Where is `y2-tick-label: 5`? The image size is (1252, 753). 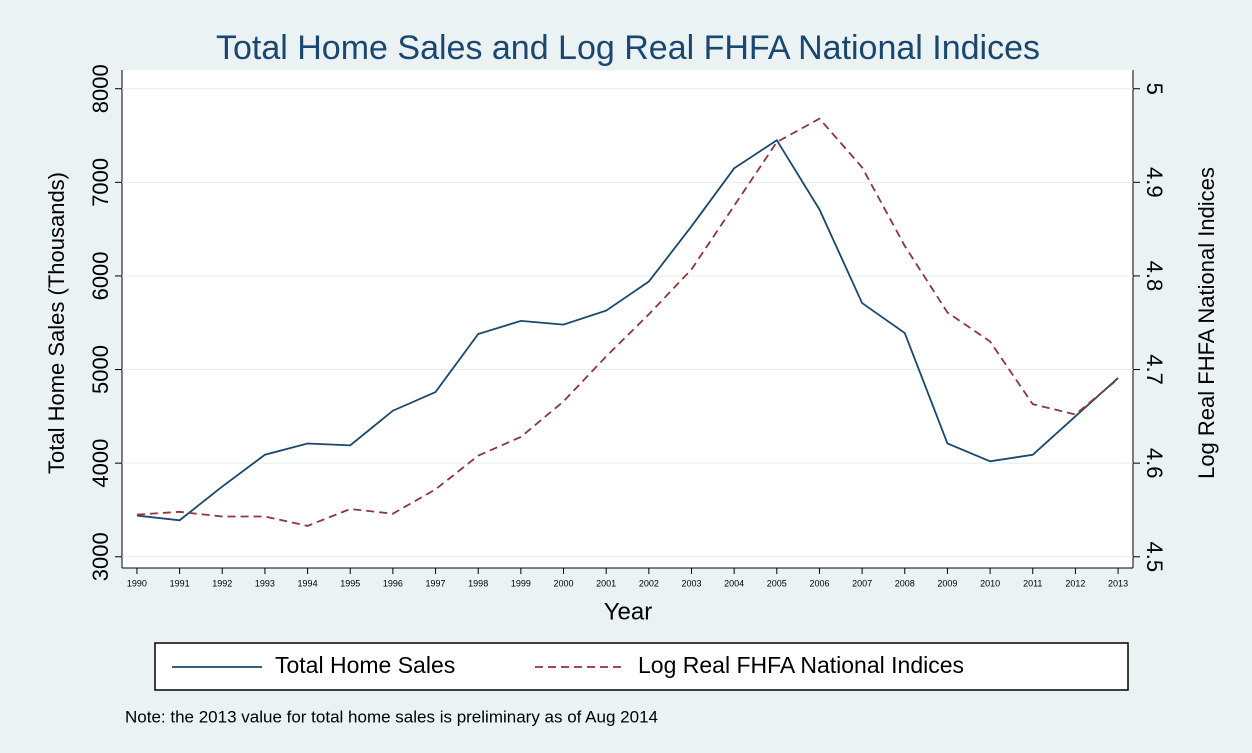
y2-tick-label: 5 is located at coordinates (1154, 89).